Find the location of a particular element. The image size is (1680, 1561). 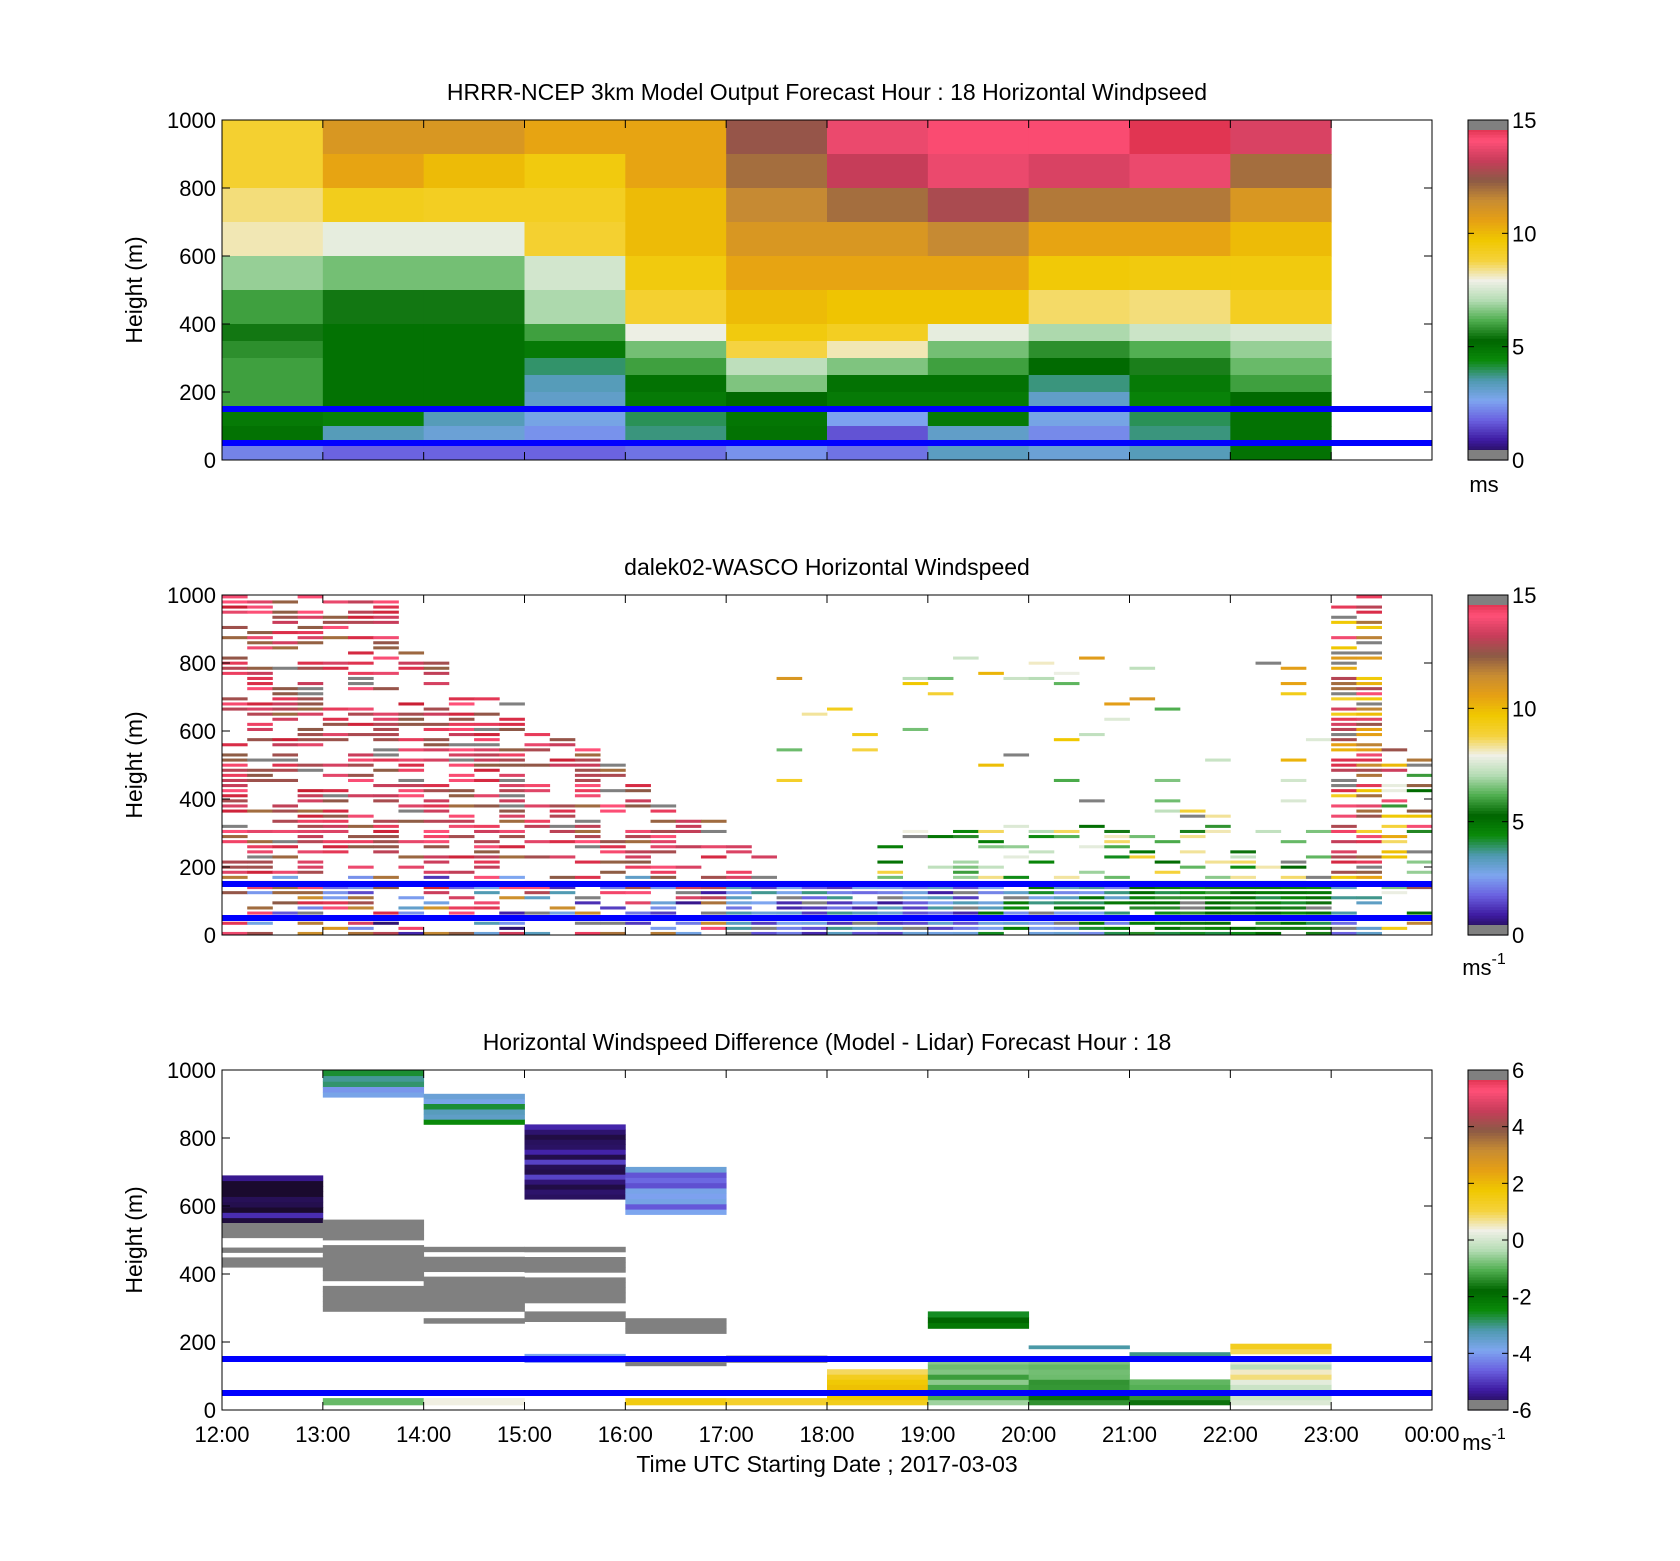

colorbar-frame is located at coordinates (1488, 290).